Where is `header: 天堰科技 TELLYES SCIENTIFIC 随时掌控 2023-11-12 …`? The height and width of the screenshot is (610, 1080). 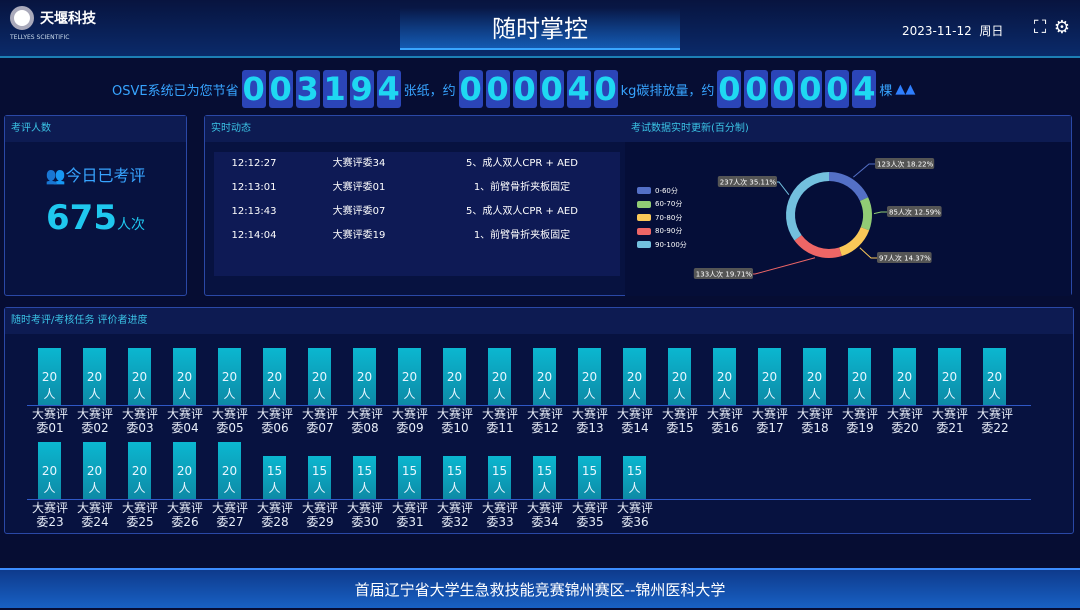 header: 天堰科技 TELLYES SCIENTIFIC 随时掌控 2023-11-12 … is located at coordinates (540, 29).